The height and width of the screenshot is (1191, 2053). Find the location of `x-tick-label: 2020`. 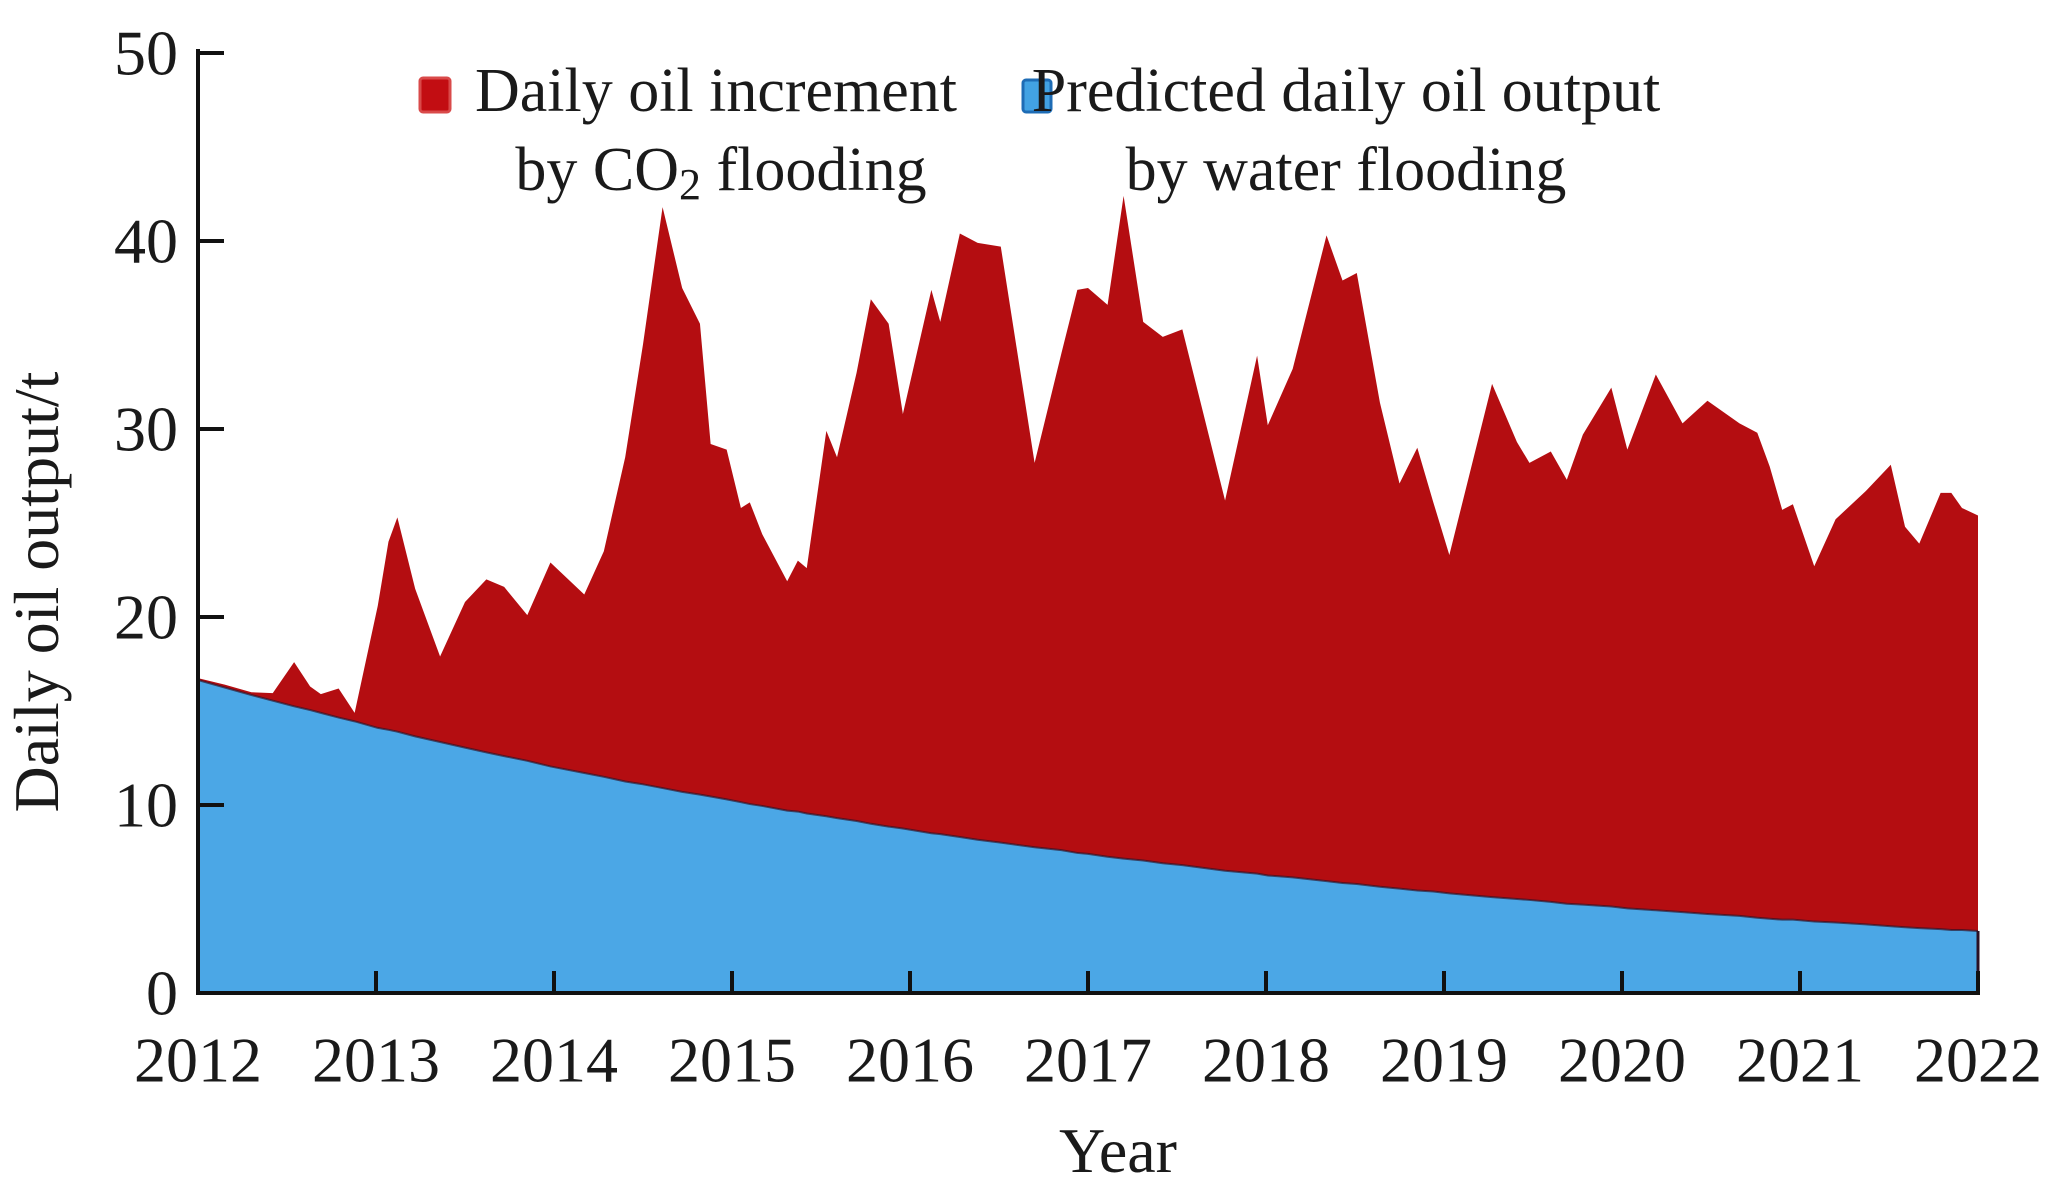

x-tick-label: 2020 is located at coordinates (1622, 1060).